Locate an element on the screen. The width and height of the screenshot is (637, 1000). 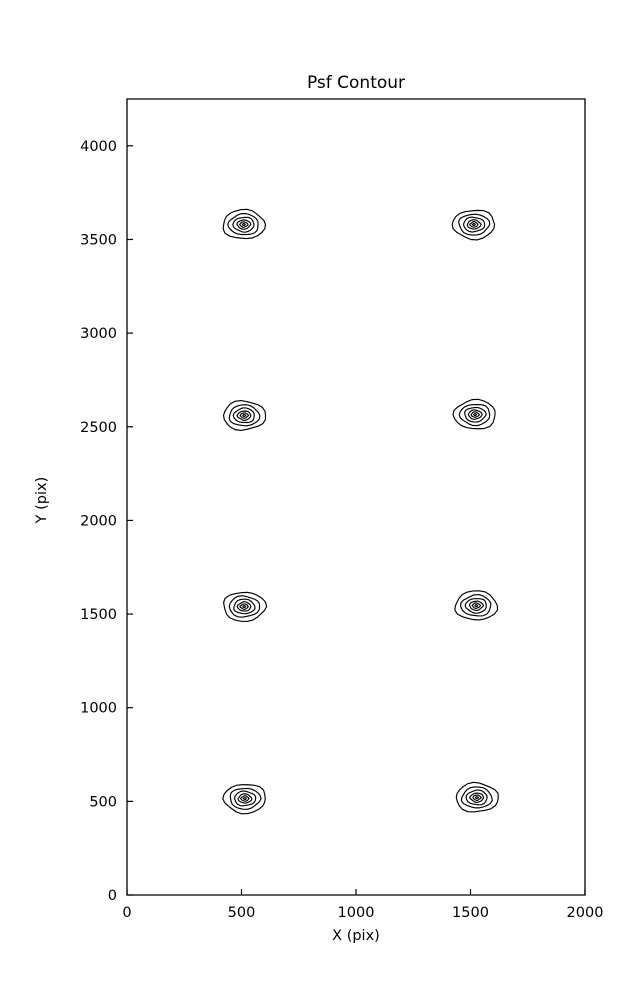
page-title: Psf Contour is located at coordinates (356, 83).